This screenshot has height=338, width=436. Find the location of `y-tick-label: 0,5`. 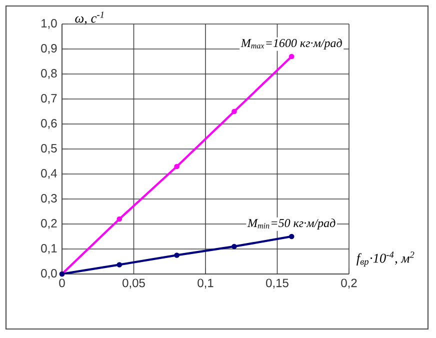

y-tick-label: 0,5 is located at coordinates (49, 149).